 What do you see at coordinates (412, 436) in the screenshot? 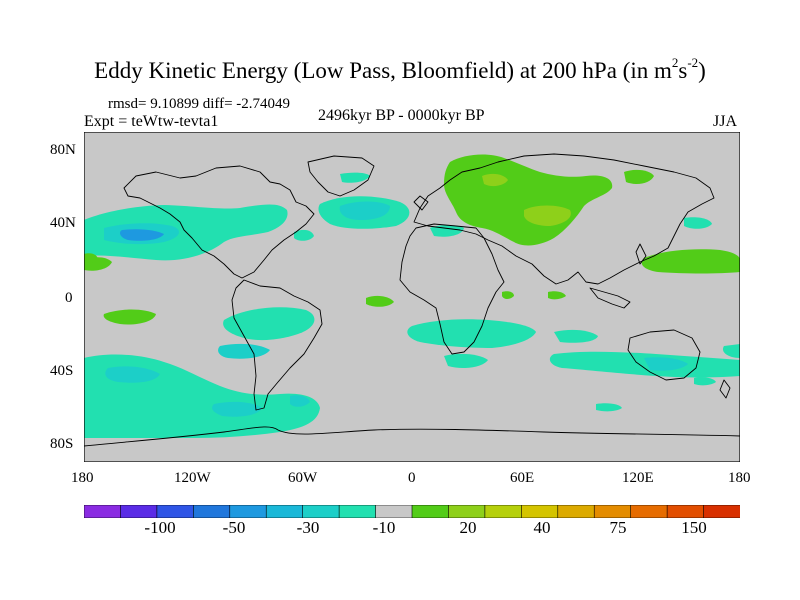
I see `antarctica-coast` at bounding box center [412, 436].